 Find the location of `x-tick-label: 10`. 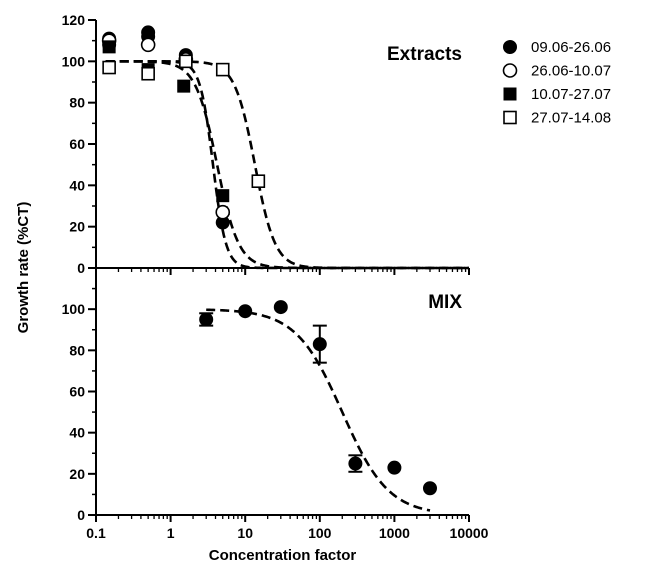

x-tick-label: 10 is located at coordinates (245, 533).